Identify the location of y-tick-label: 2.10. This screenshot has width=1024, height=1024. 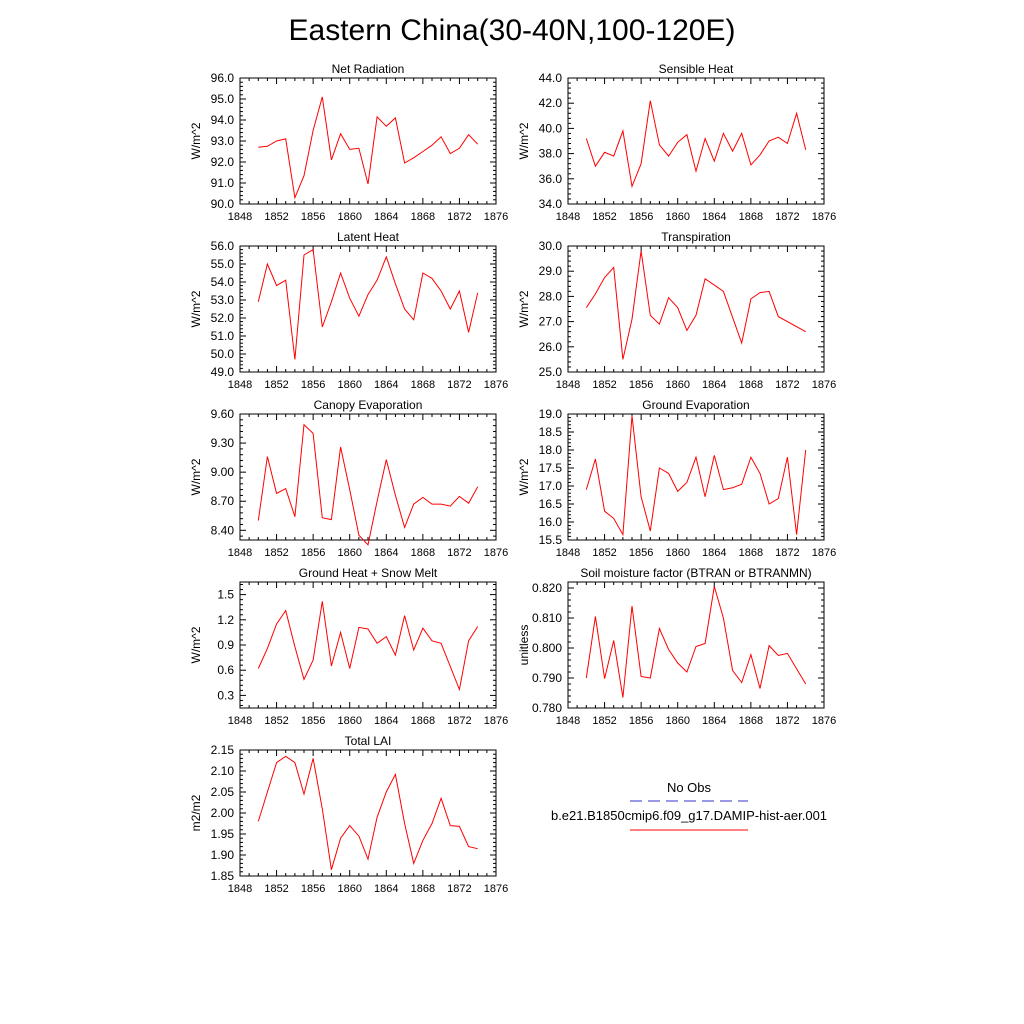
(223, 771).